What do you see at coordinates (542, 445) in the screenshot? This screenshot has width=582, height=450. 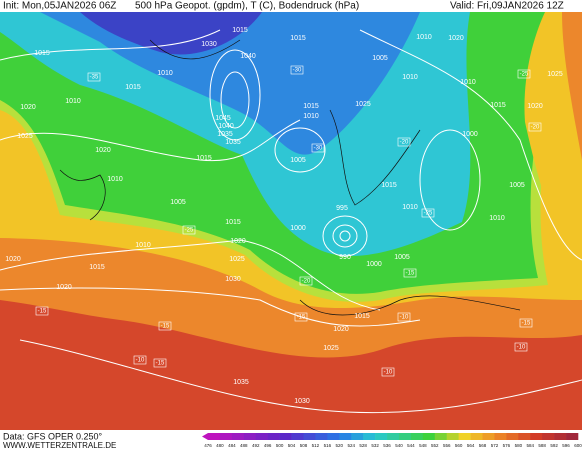 I see `colorbar-tick-label: 588` at bounding box center [542, 445].